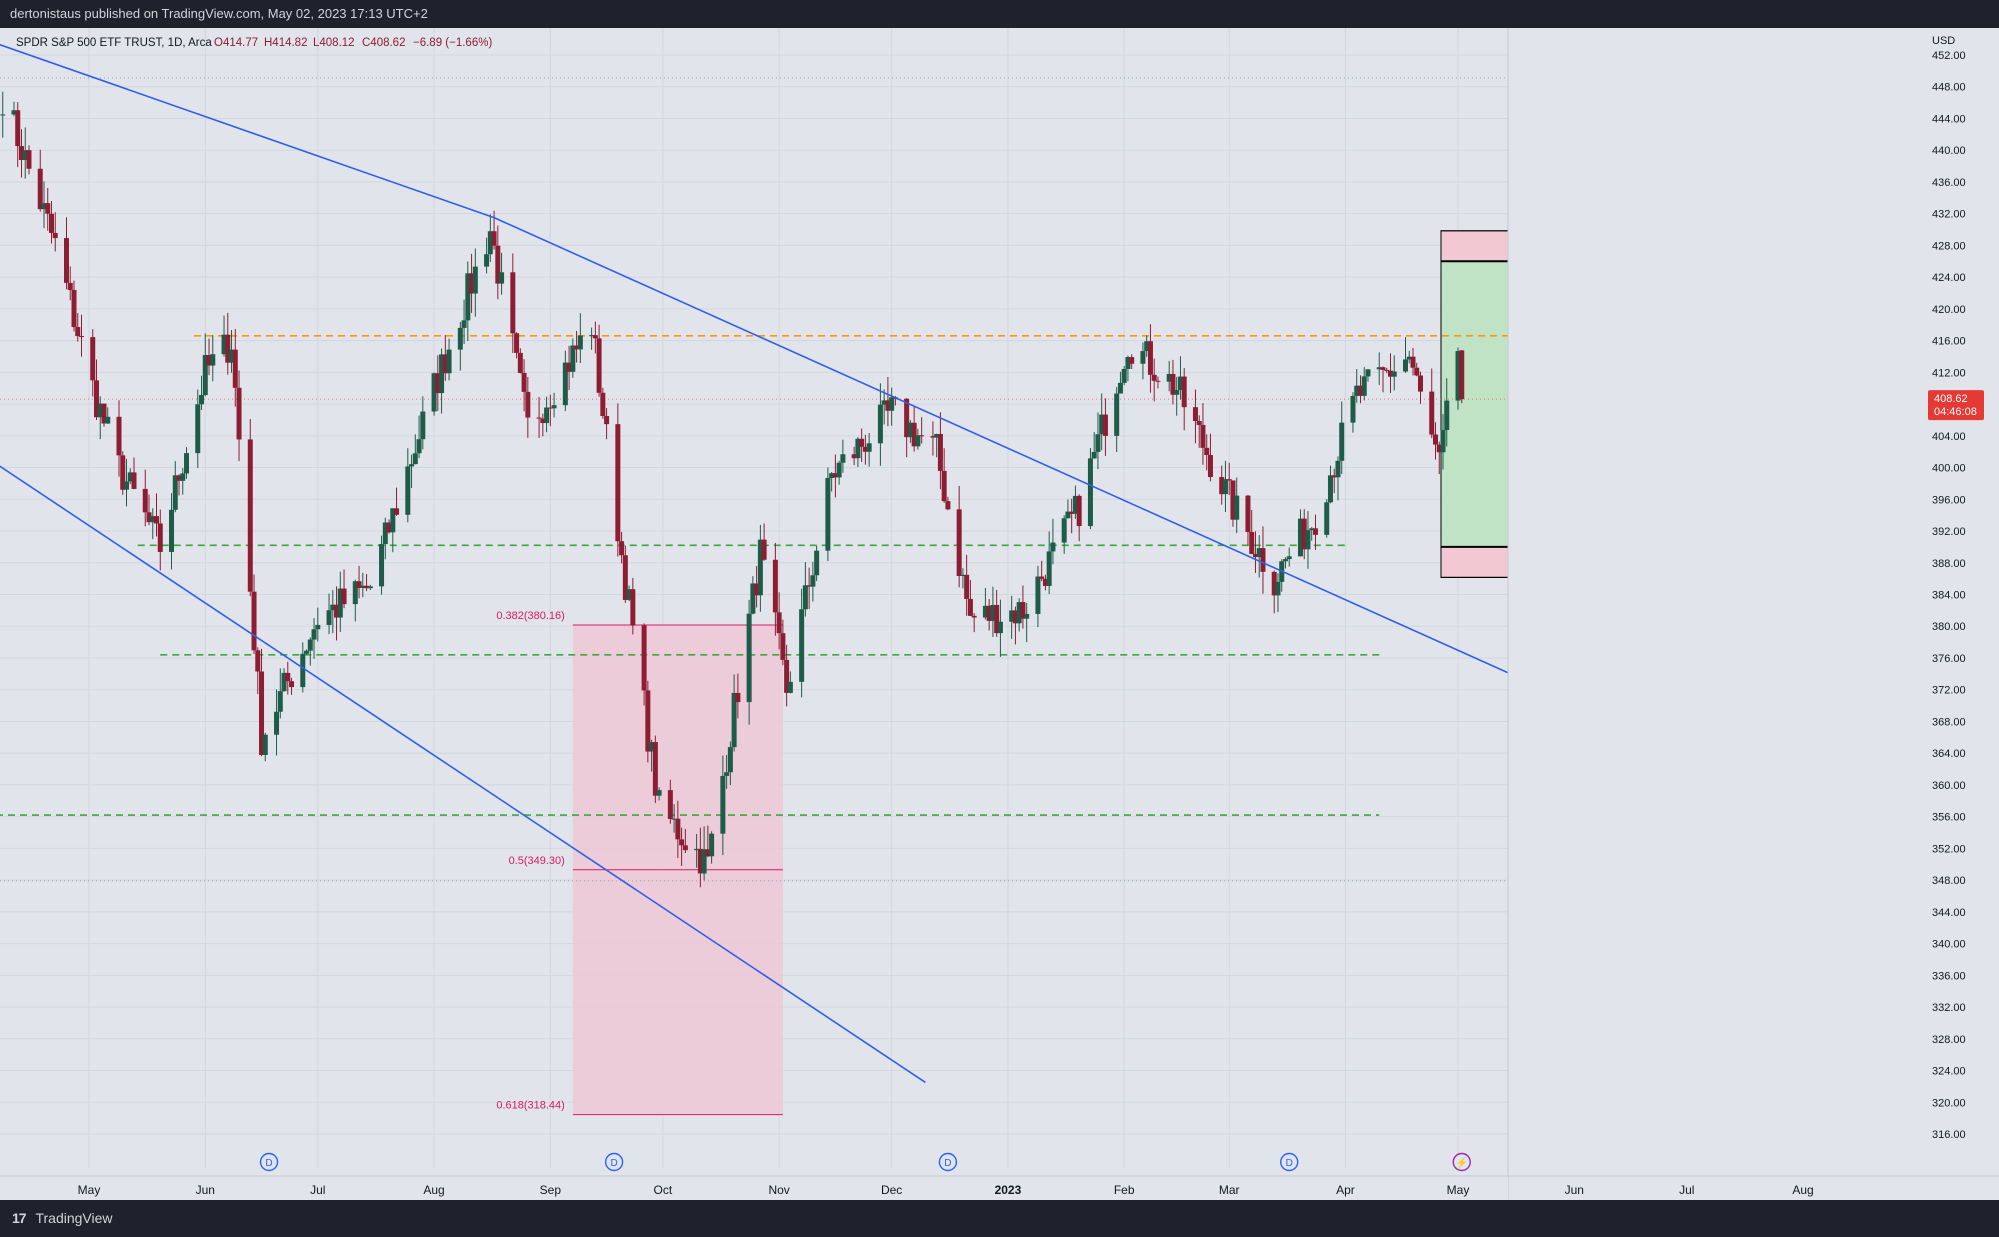 The height and width of the screenshot is (1237, 1999). Describe the element at coordinates (247, 131) in the screenshot. I see `trendline` at that location.